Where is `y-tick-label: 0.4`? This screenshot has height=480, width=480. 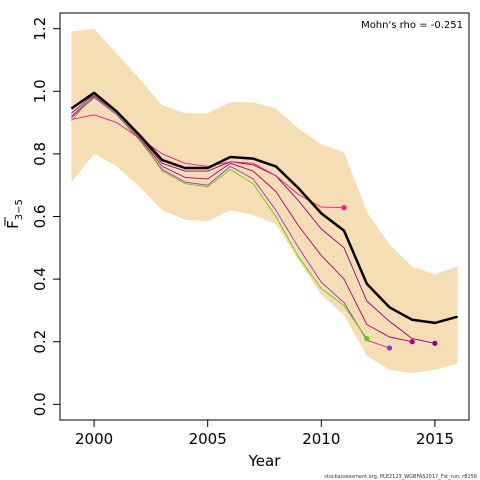
y-tick-label: 0.4 is located at coordinates (40, 279).